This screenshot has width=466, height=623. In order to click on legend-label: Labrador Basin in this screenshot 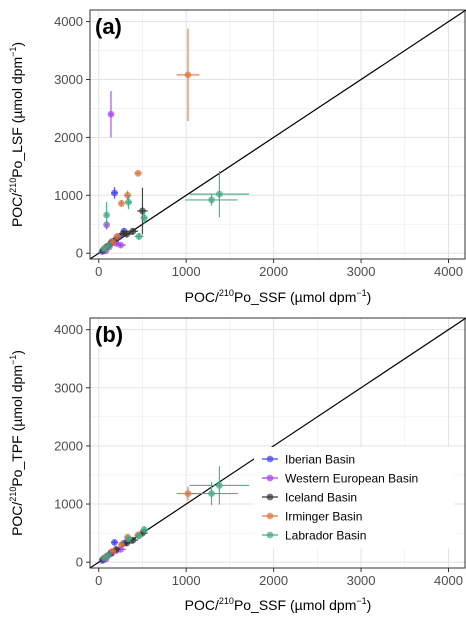, I will do `click(325, 536)`.